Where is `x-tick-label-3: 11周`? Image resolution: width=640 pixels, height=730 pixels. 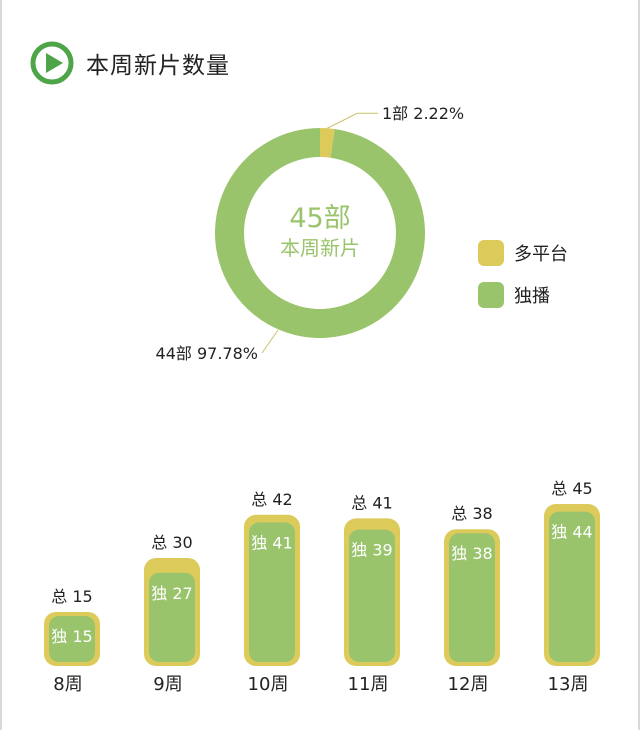 x-tick-label-3: 11周 is located at coordinates (368, 684).